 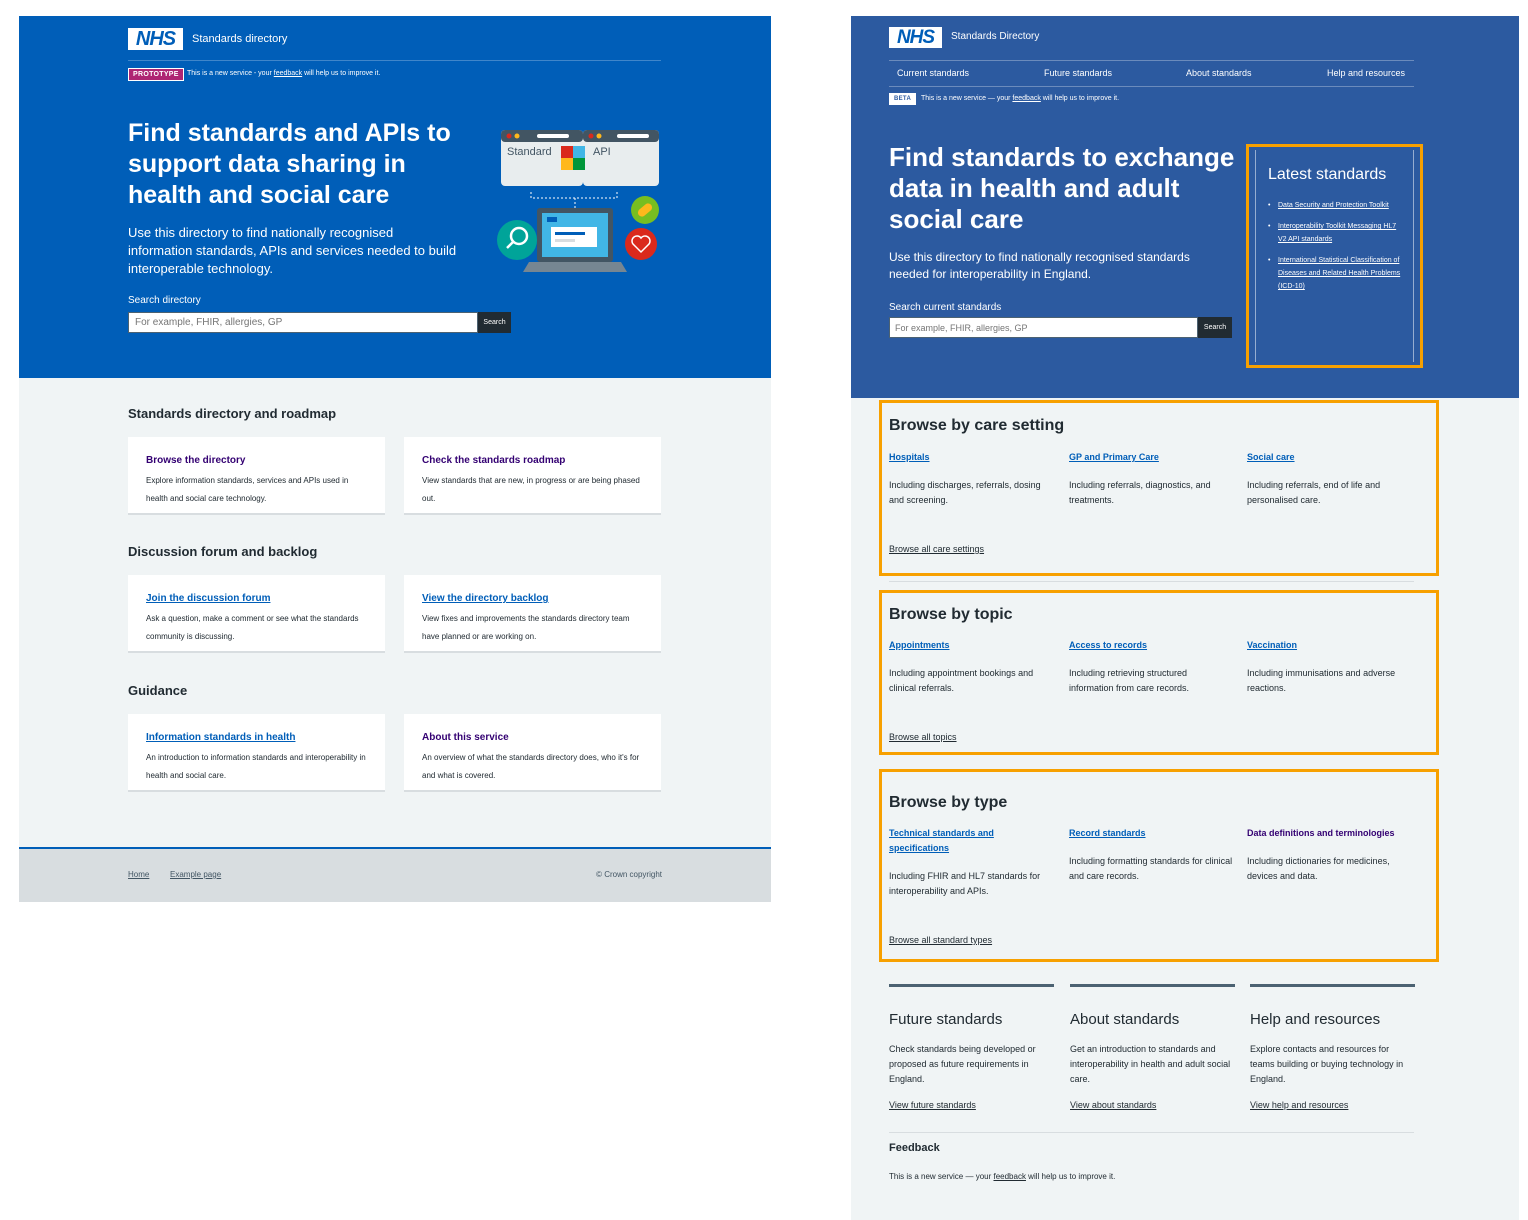 I want to click on heart-icon, so click(x=641, y=244).